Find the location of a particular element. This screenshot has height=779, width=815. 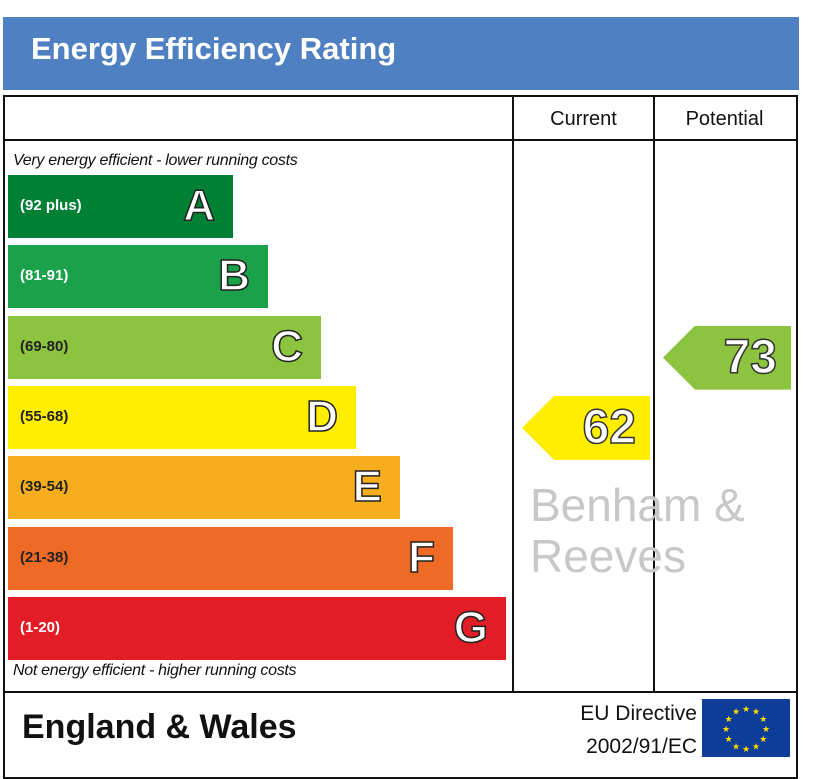

title-banner: Energy Efficiency Rating is located at coordinates (401, 53).